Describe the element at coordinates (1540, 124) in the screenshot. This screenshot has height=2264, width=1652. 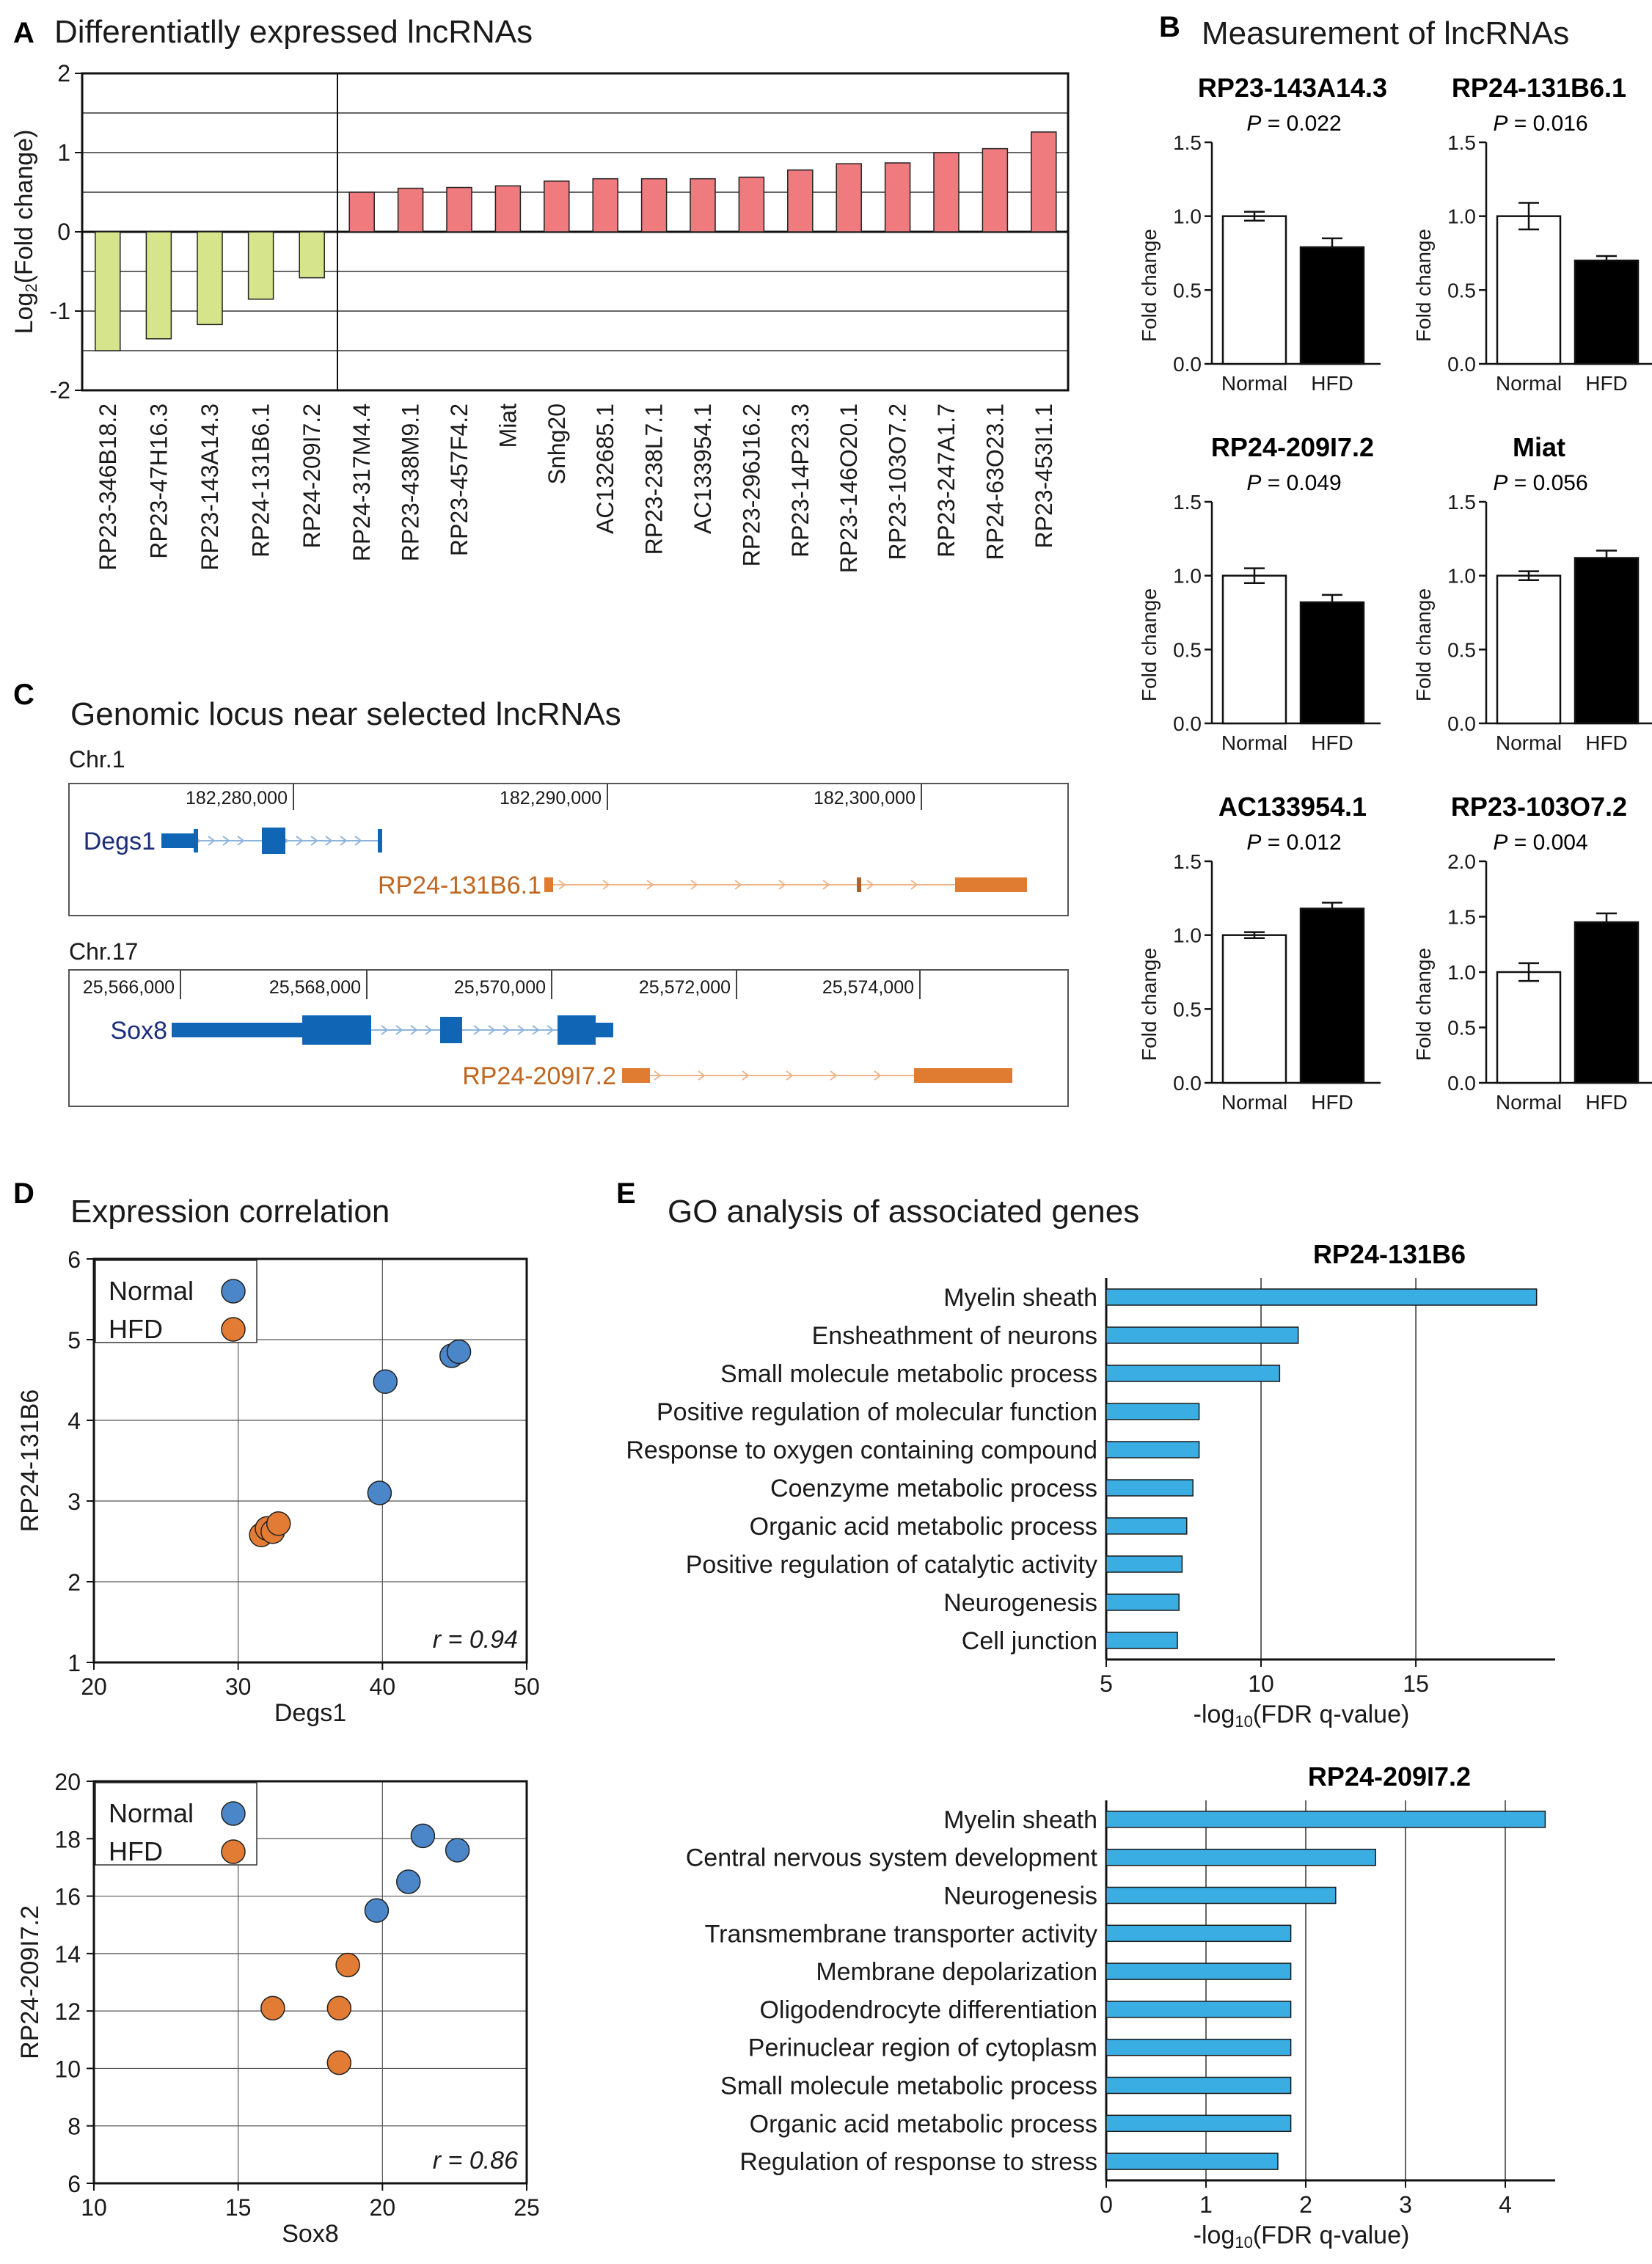
I see `p-value: P = 0.016` at that location.